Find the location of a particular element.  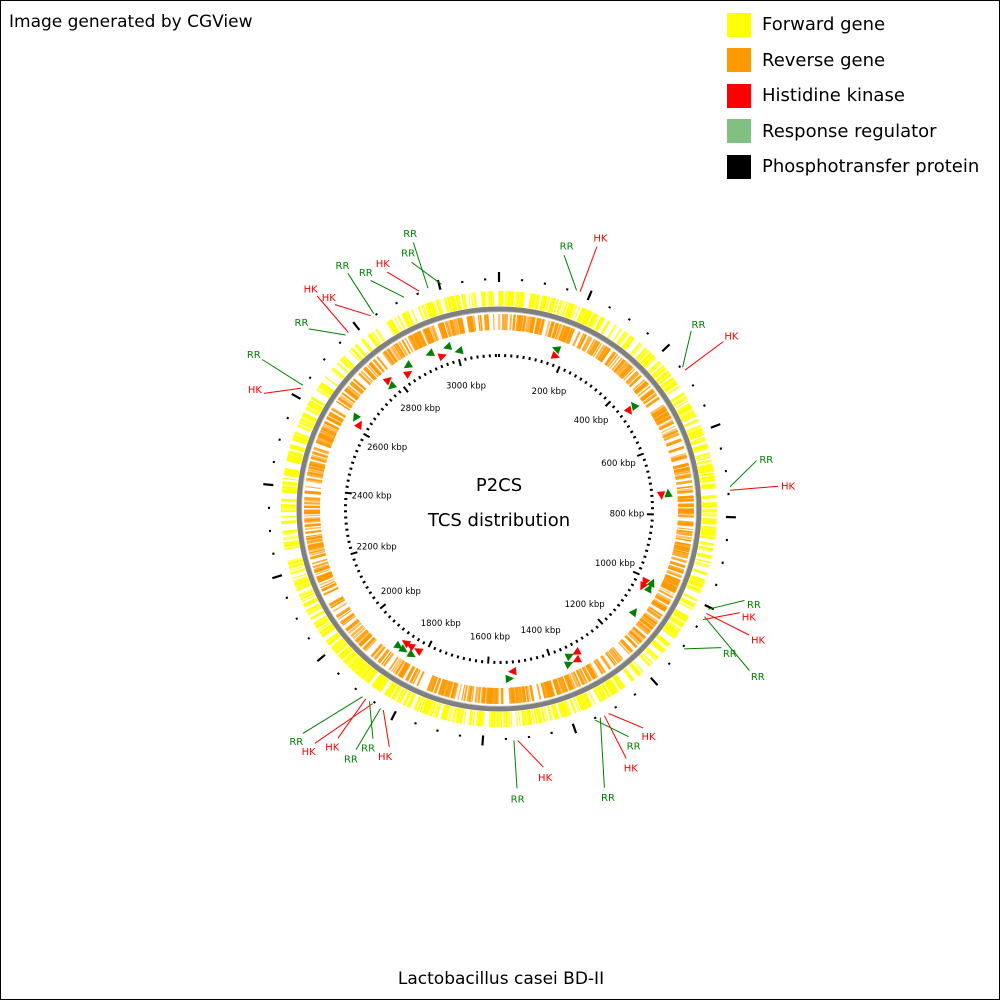

outer-major-tick is located at coordinates (268, 485).